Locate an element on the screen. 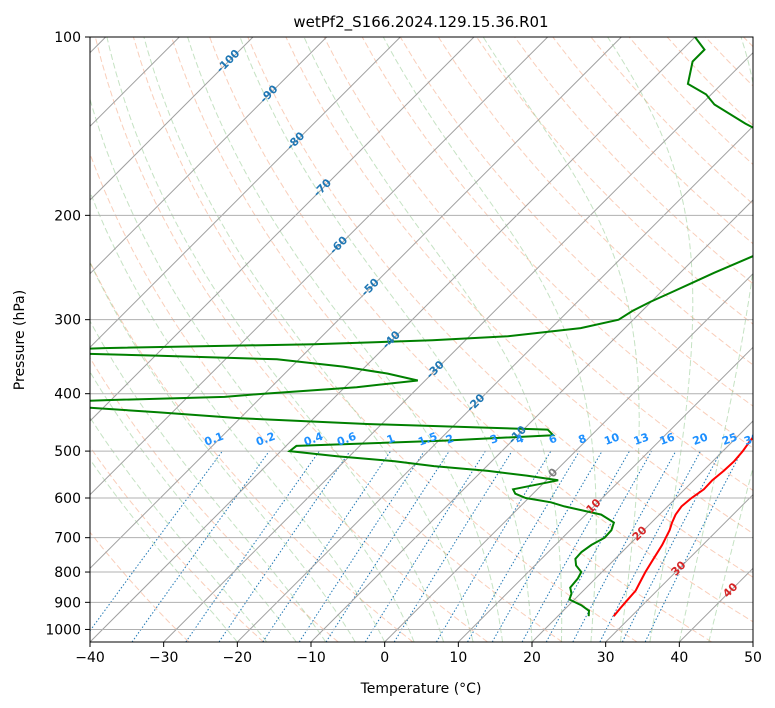  x-tick-label: 30 is located at coordinates (606, 658).